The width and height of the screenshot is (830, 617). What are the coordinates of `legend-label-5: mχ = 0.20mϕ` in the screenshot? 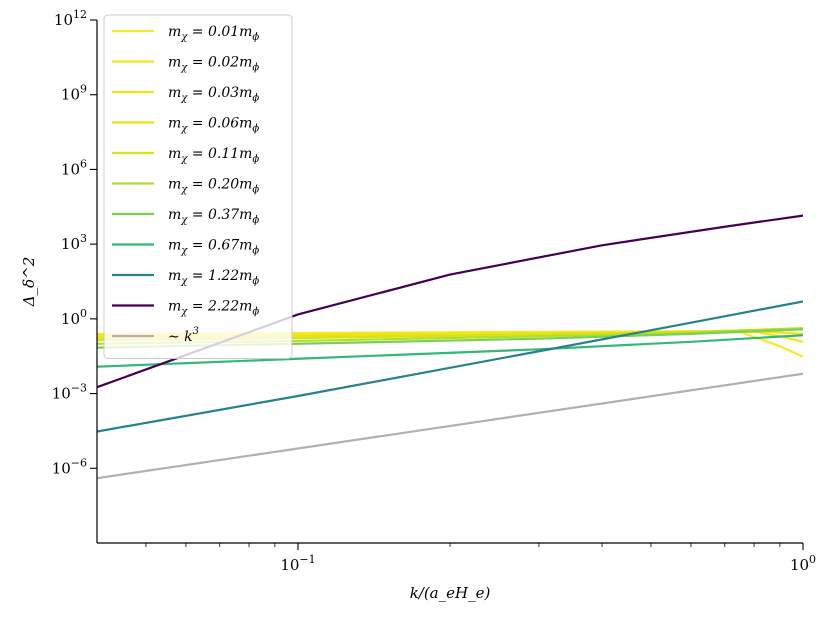 It's located at (213, 186).